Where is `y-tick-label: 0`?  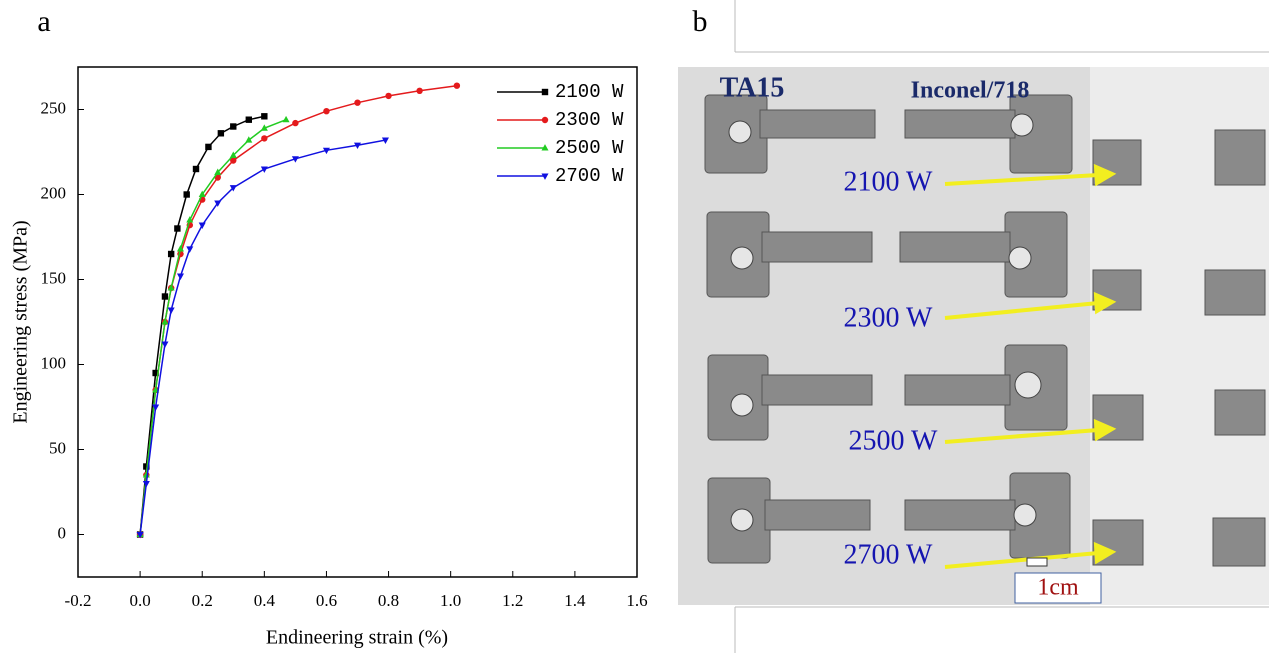
y-tick-label: 0 is located at coordinates (62, 532).